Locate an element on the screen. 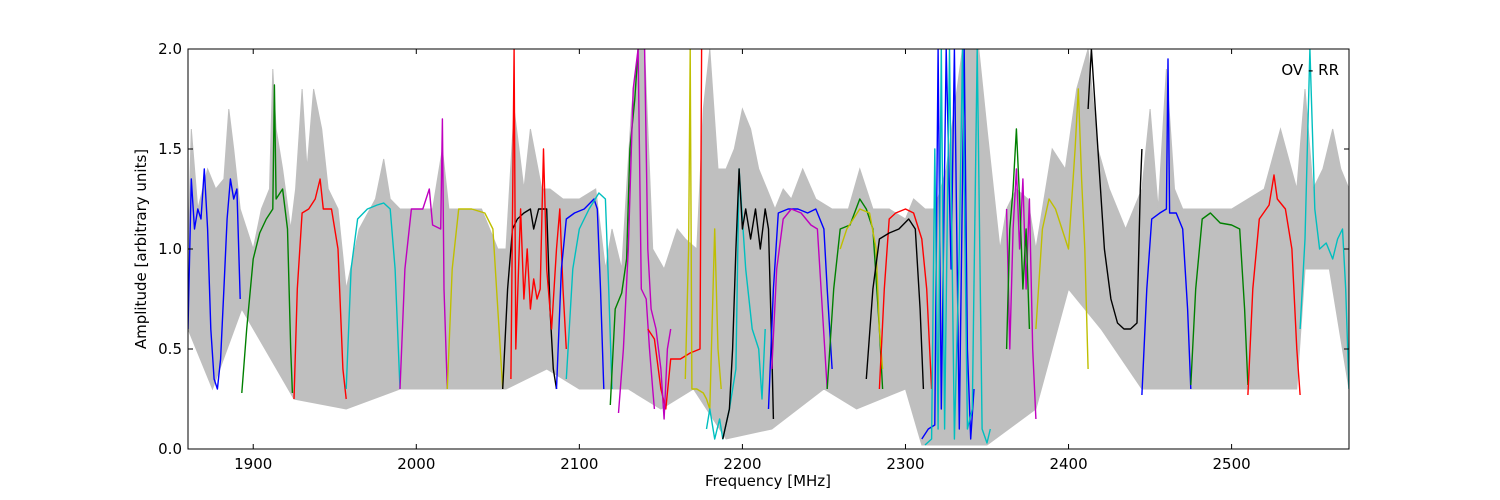 This screenshot has width=1500, height=500. x-tick-label: 2100 is located at coordinates (579, 464).